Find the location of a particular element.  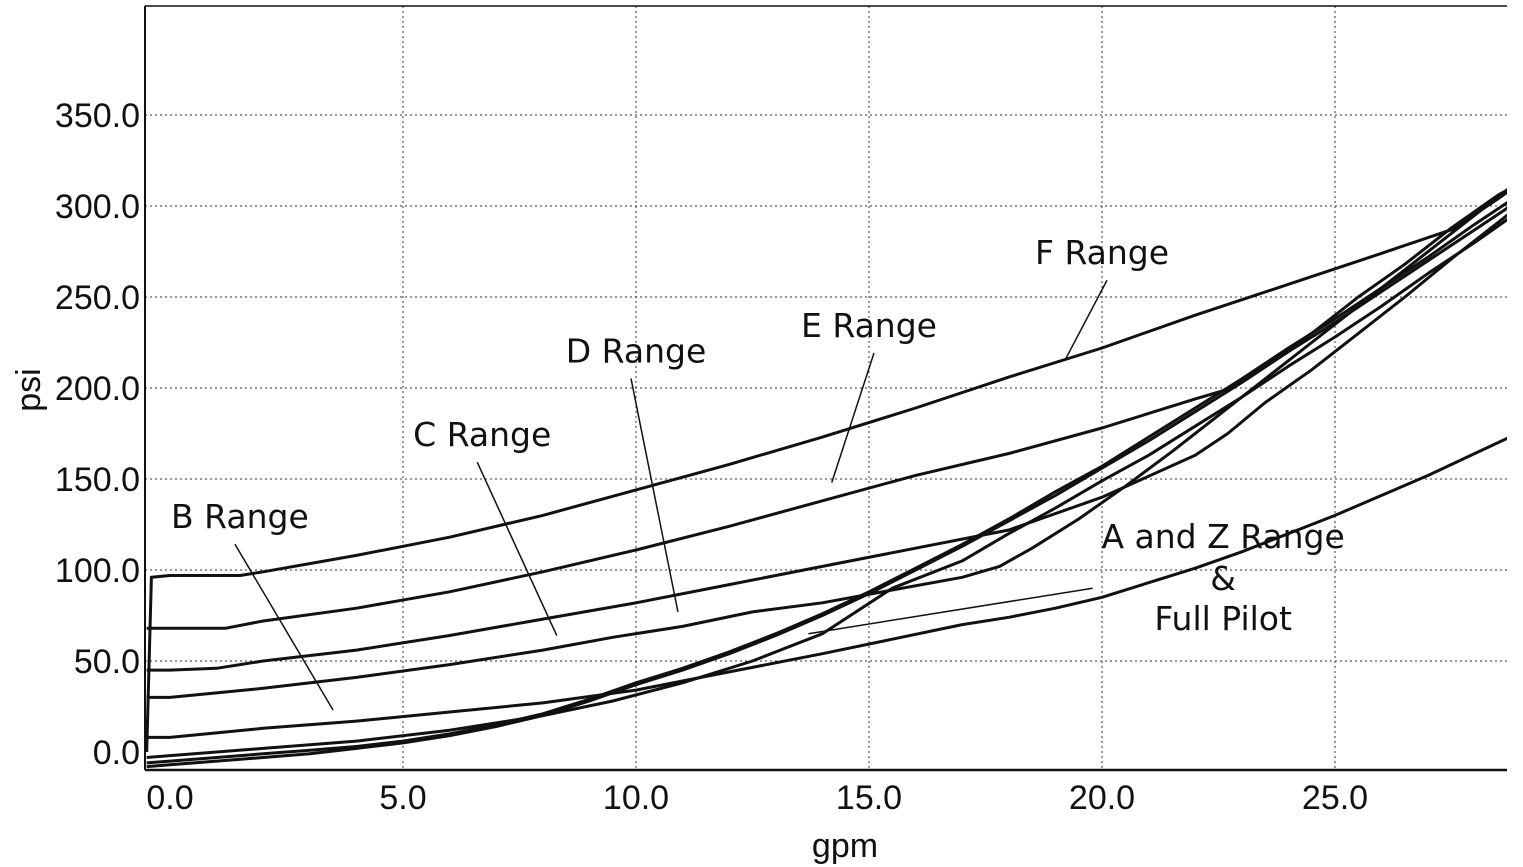

x-tick-label: 20.0 is located at coordinates (1102, 798).